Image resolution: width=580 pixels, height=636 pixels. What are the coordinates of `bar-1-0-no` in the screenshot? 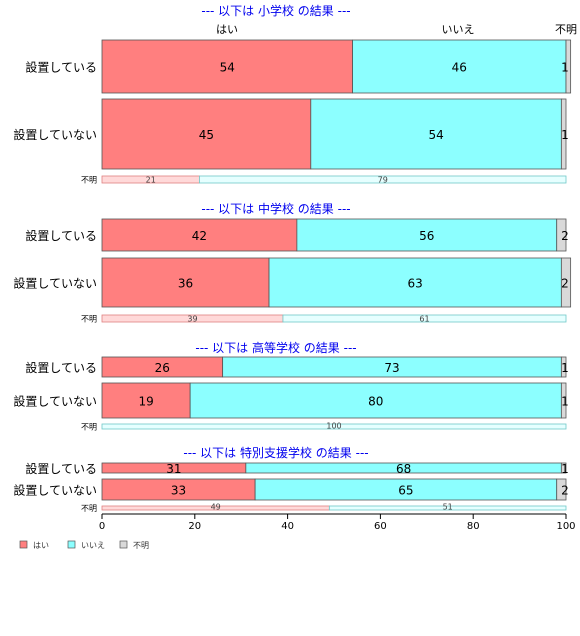 It's located at (427, 235).